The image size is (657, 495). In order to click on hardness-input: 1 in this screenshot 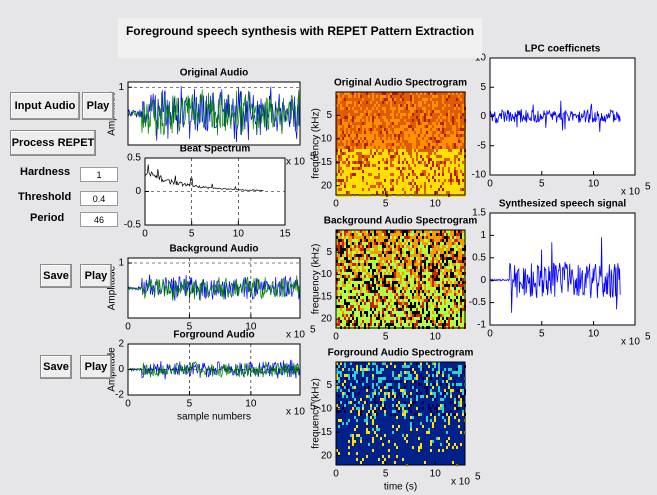, I will do `click(99, 174)`.